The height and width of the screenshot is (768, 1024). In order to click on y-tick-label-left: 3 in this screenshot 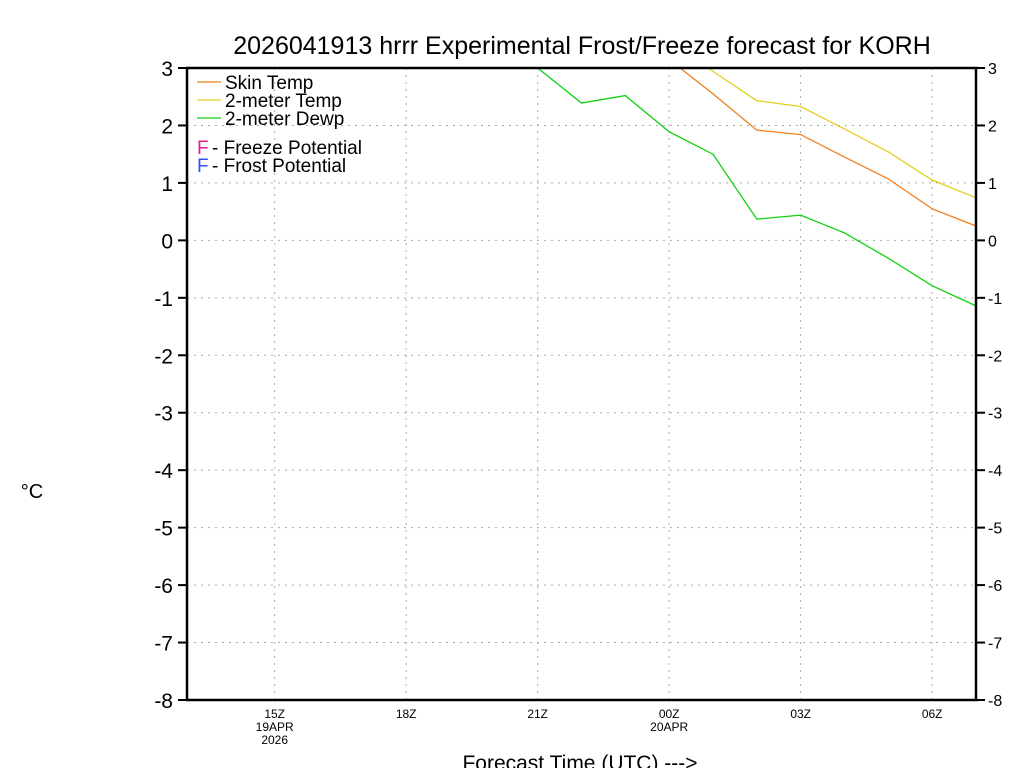, I will do `click(167, 69)`.